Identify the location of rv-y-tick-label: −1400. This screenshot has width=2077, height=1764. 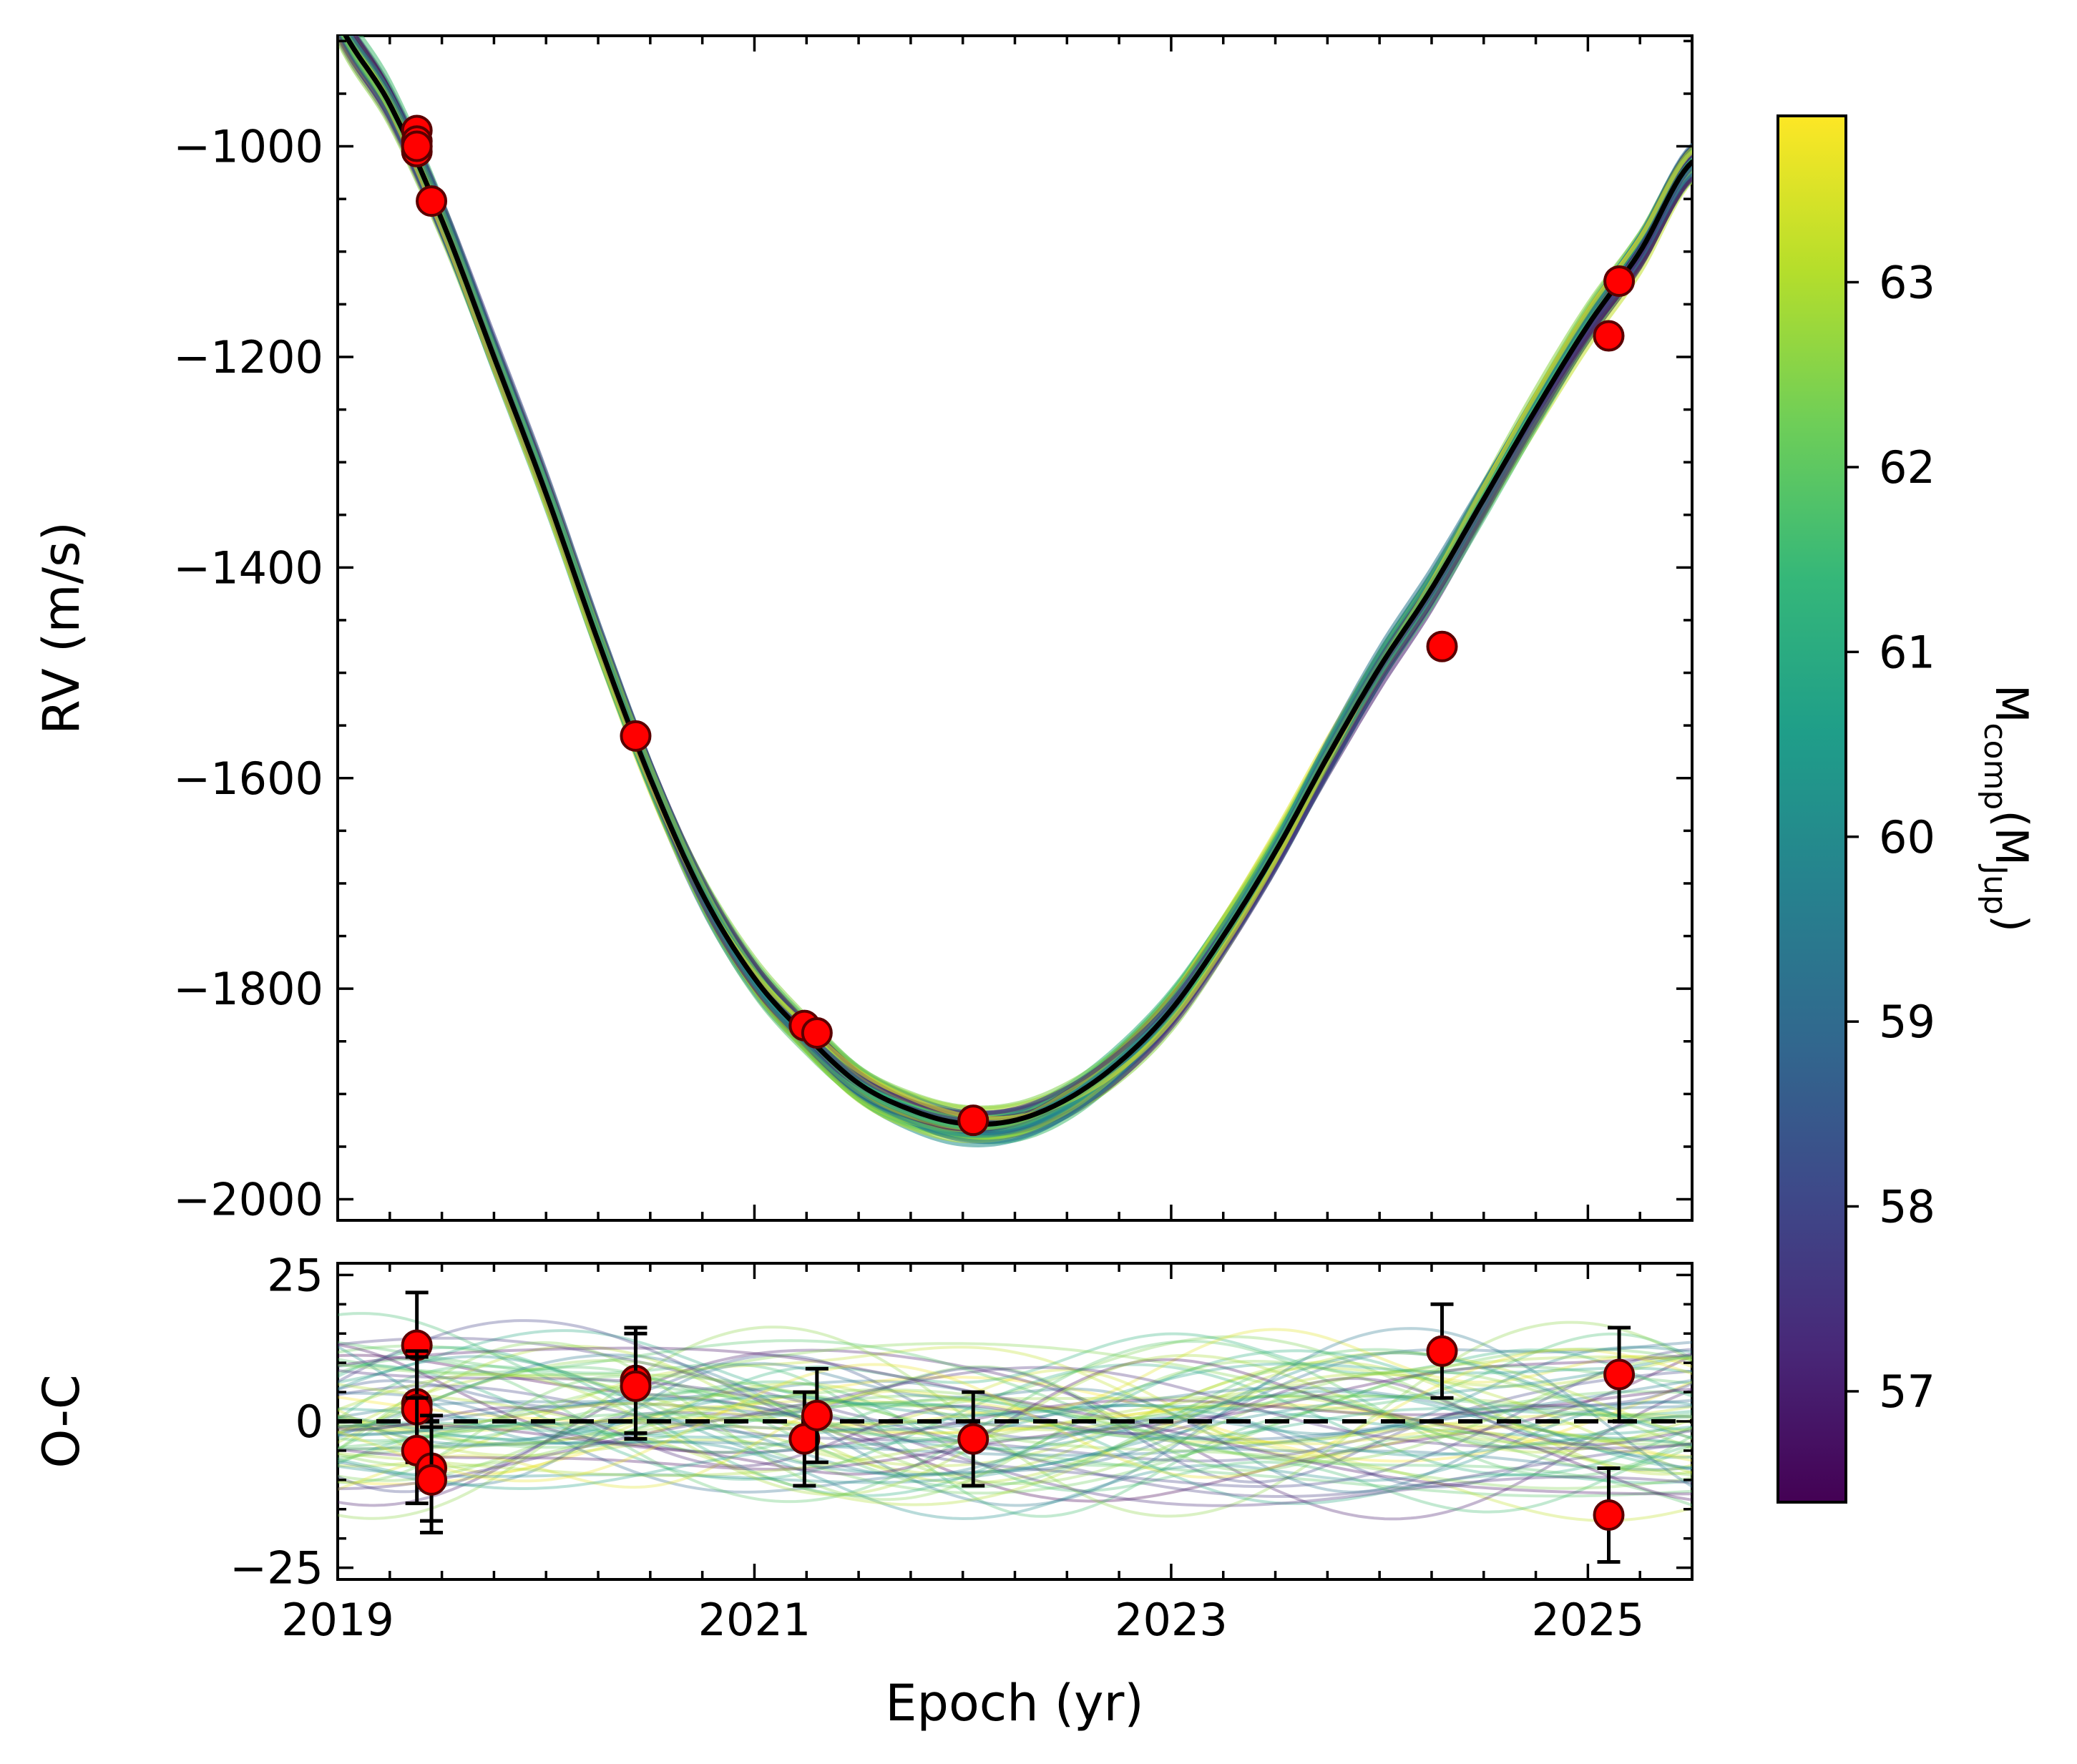
(248, 568).